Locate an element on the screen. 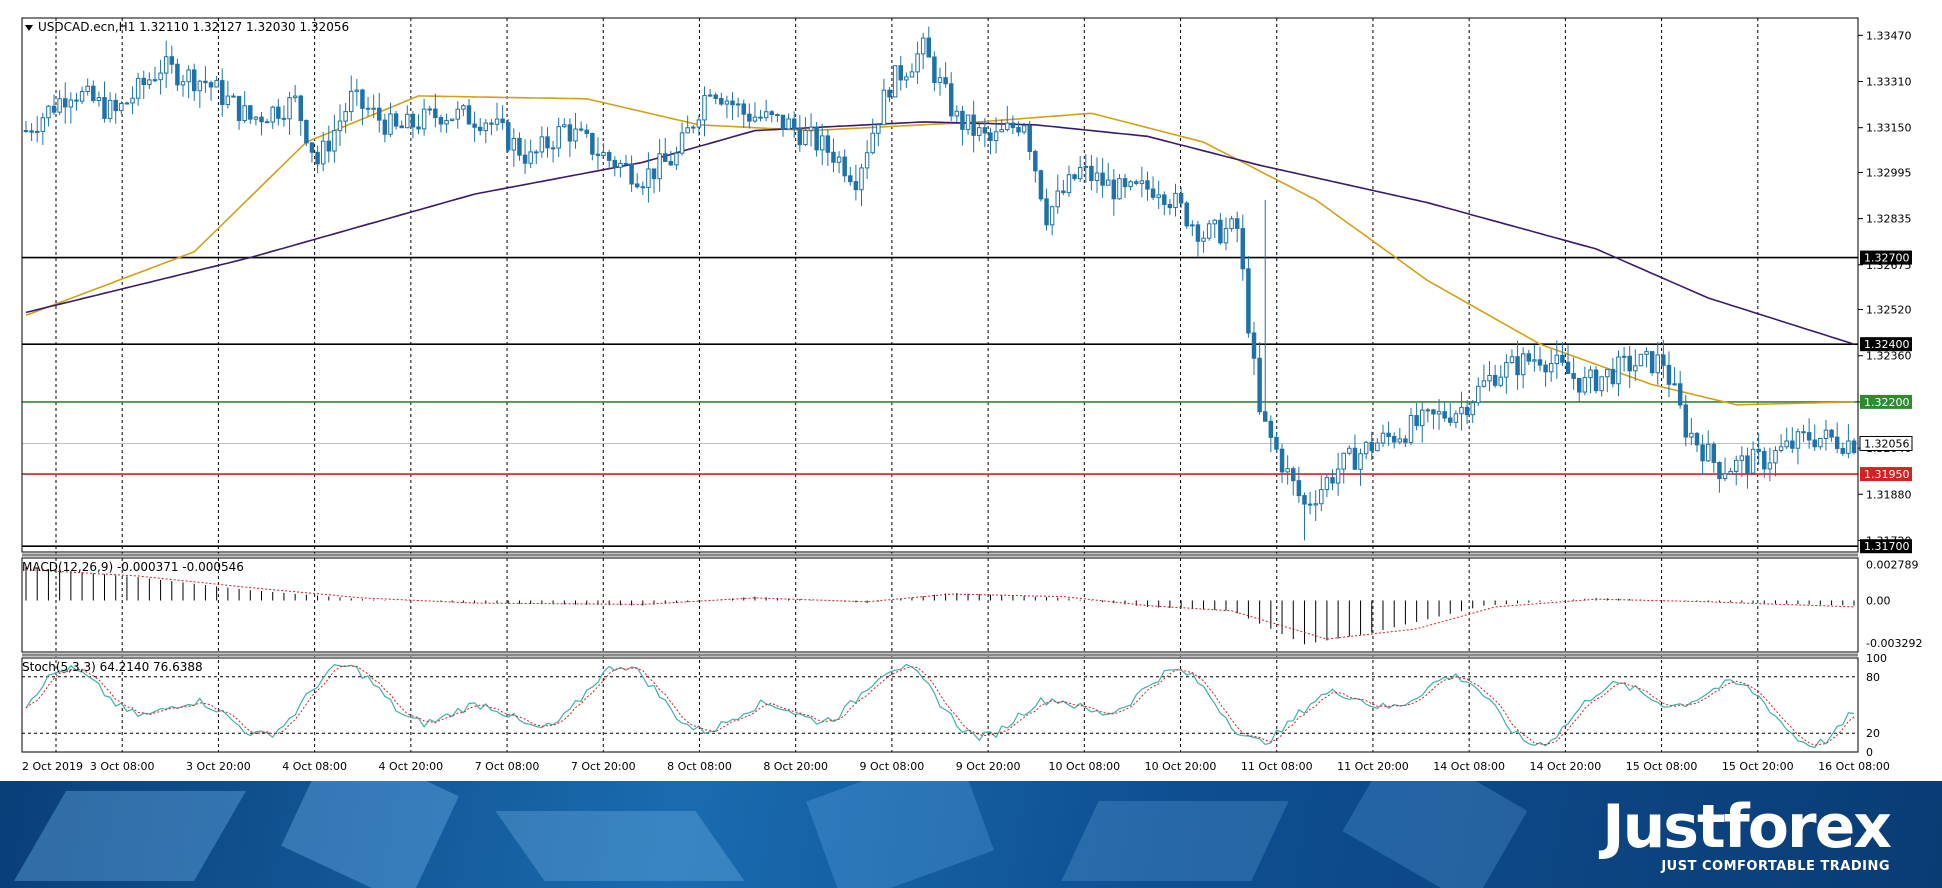  price-level-tag-label: 1.32400 is located at coordinates (1887, 344).